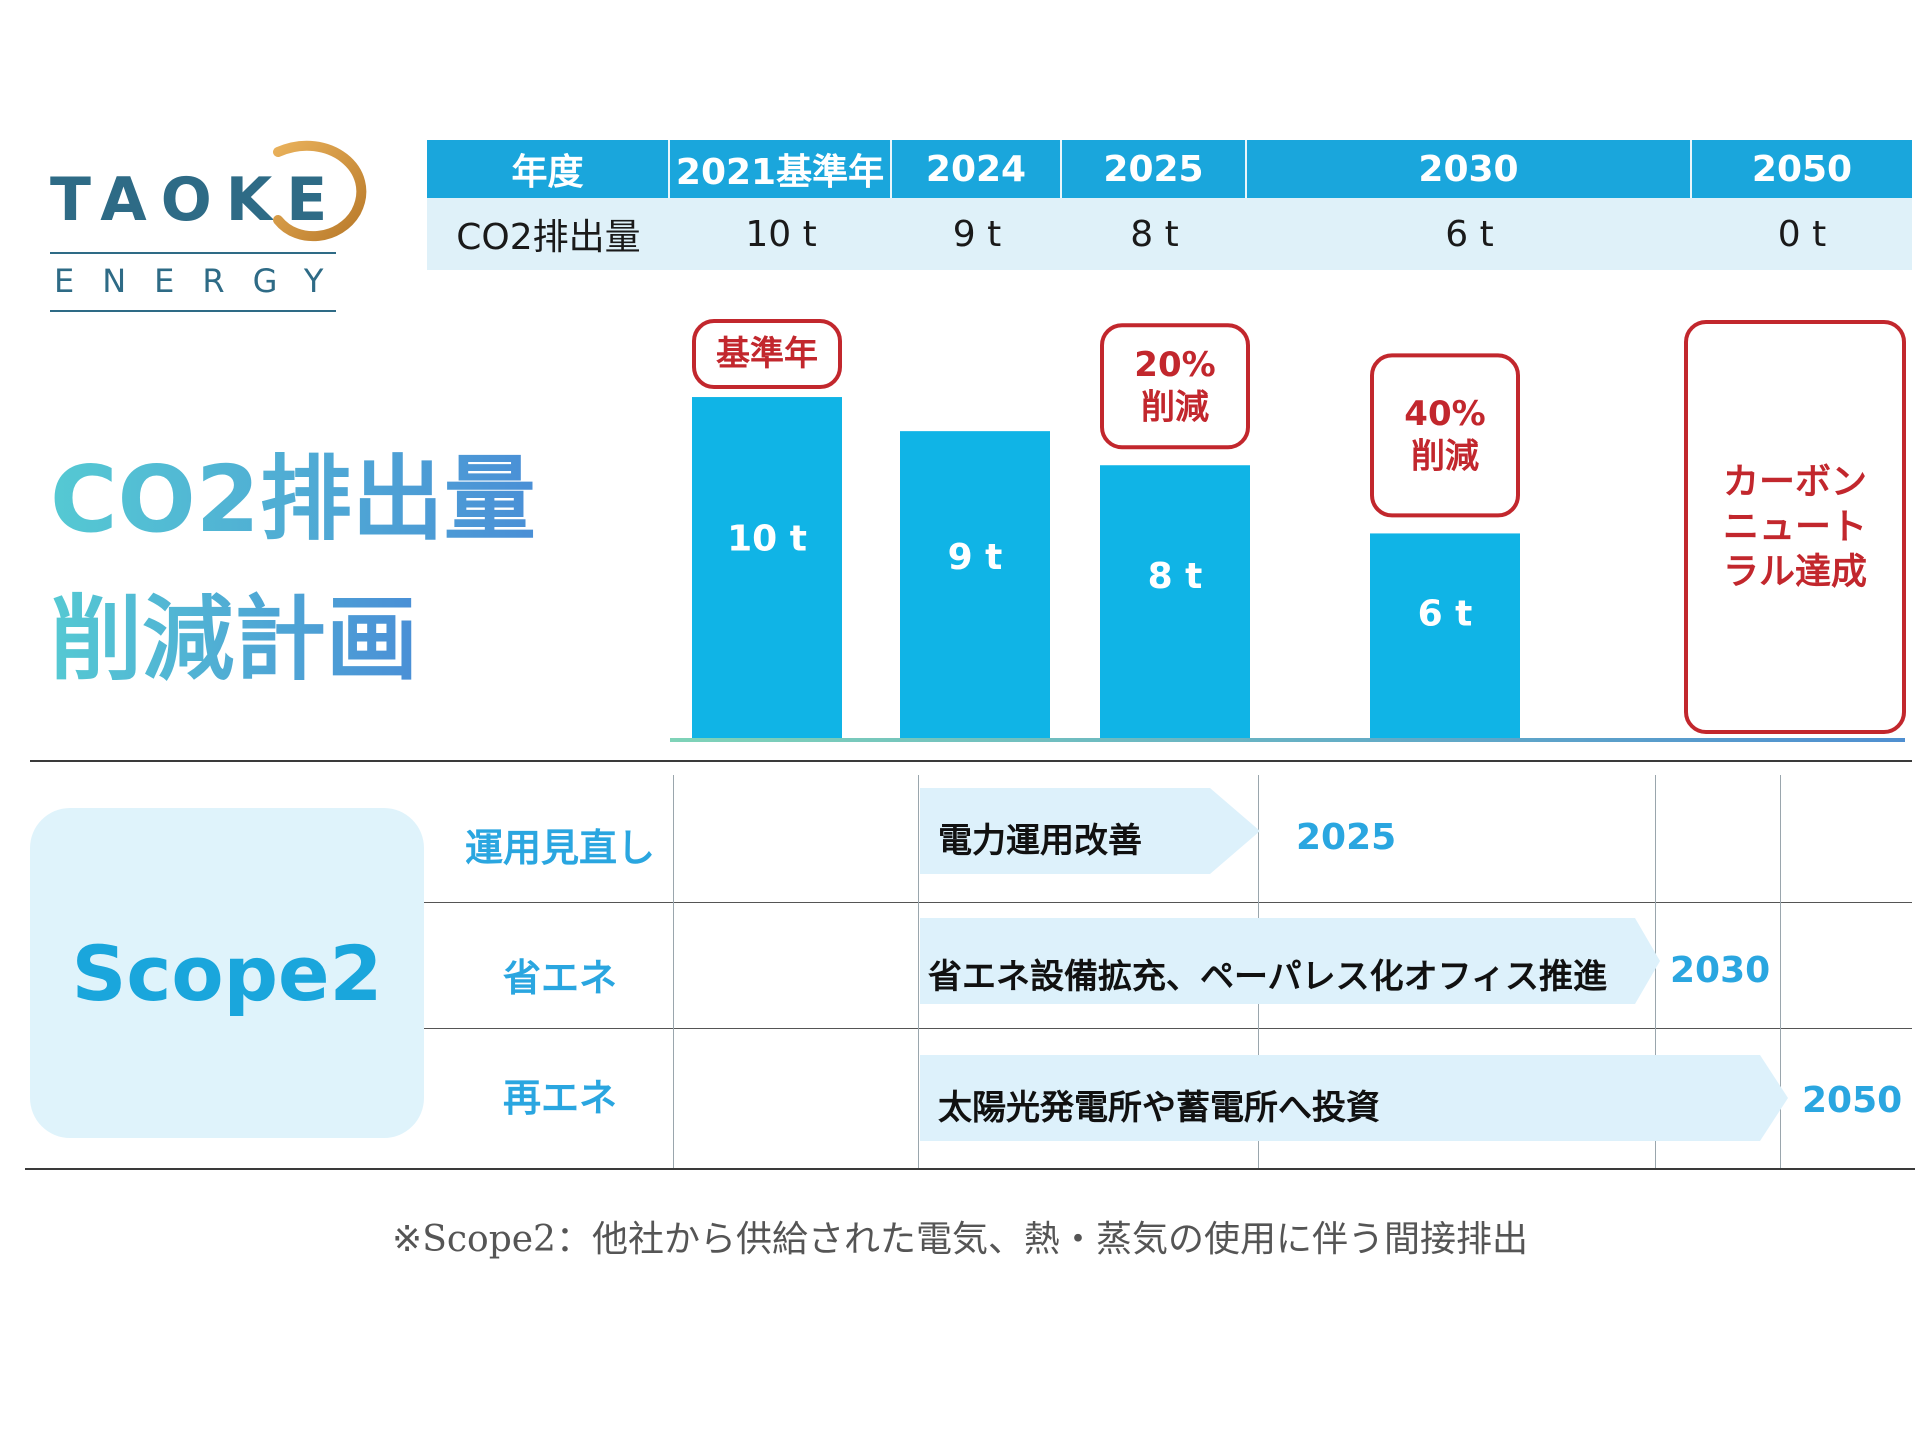 The image size is (1920, 1440). What do you see at coordinates (1802, 234) in the screenshot?
I see `table-value: 0 t` at bounding box center [1802, 234].